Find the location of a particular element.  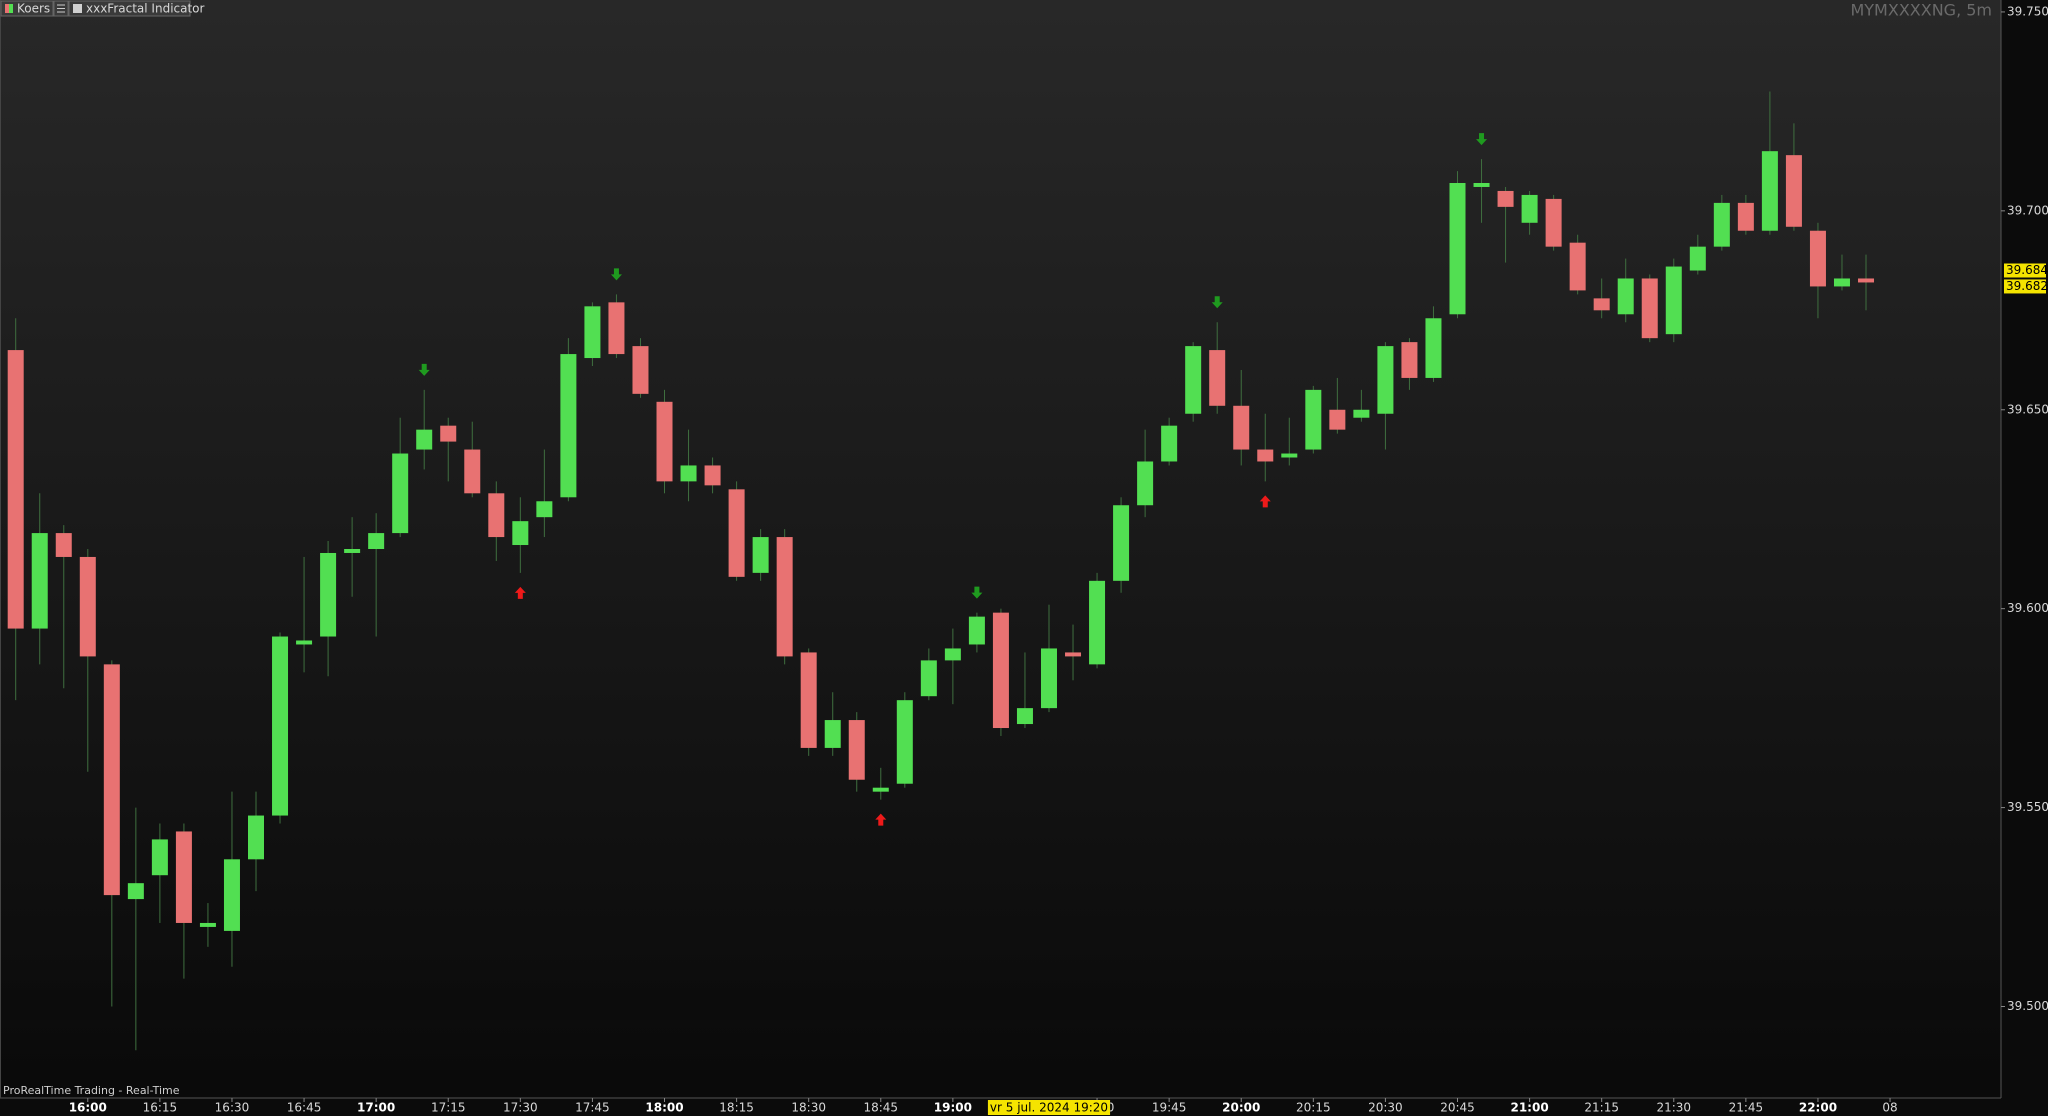

x-tick-label: 17:15 is located at coordinates (448, 1108).